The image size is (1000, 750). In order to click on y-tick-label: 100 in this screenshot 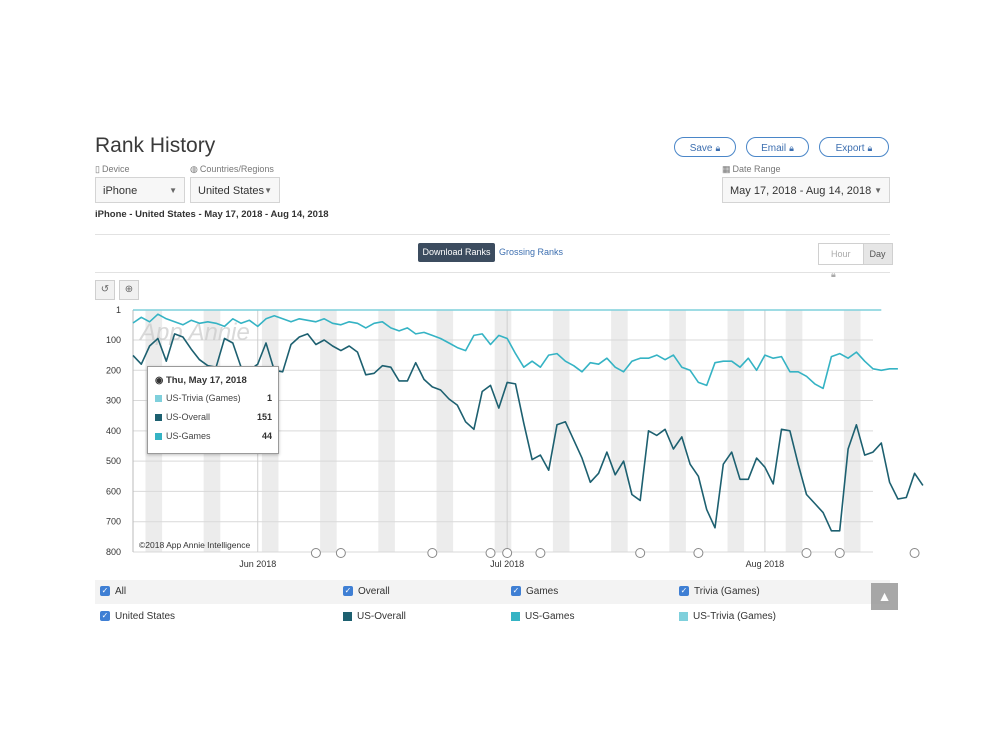, I will do `click(113, 340)`.